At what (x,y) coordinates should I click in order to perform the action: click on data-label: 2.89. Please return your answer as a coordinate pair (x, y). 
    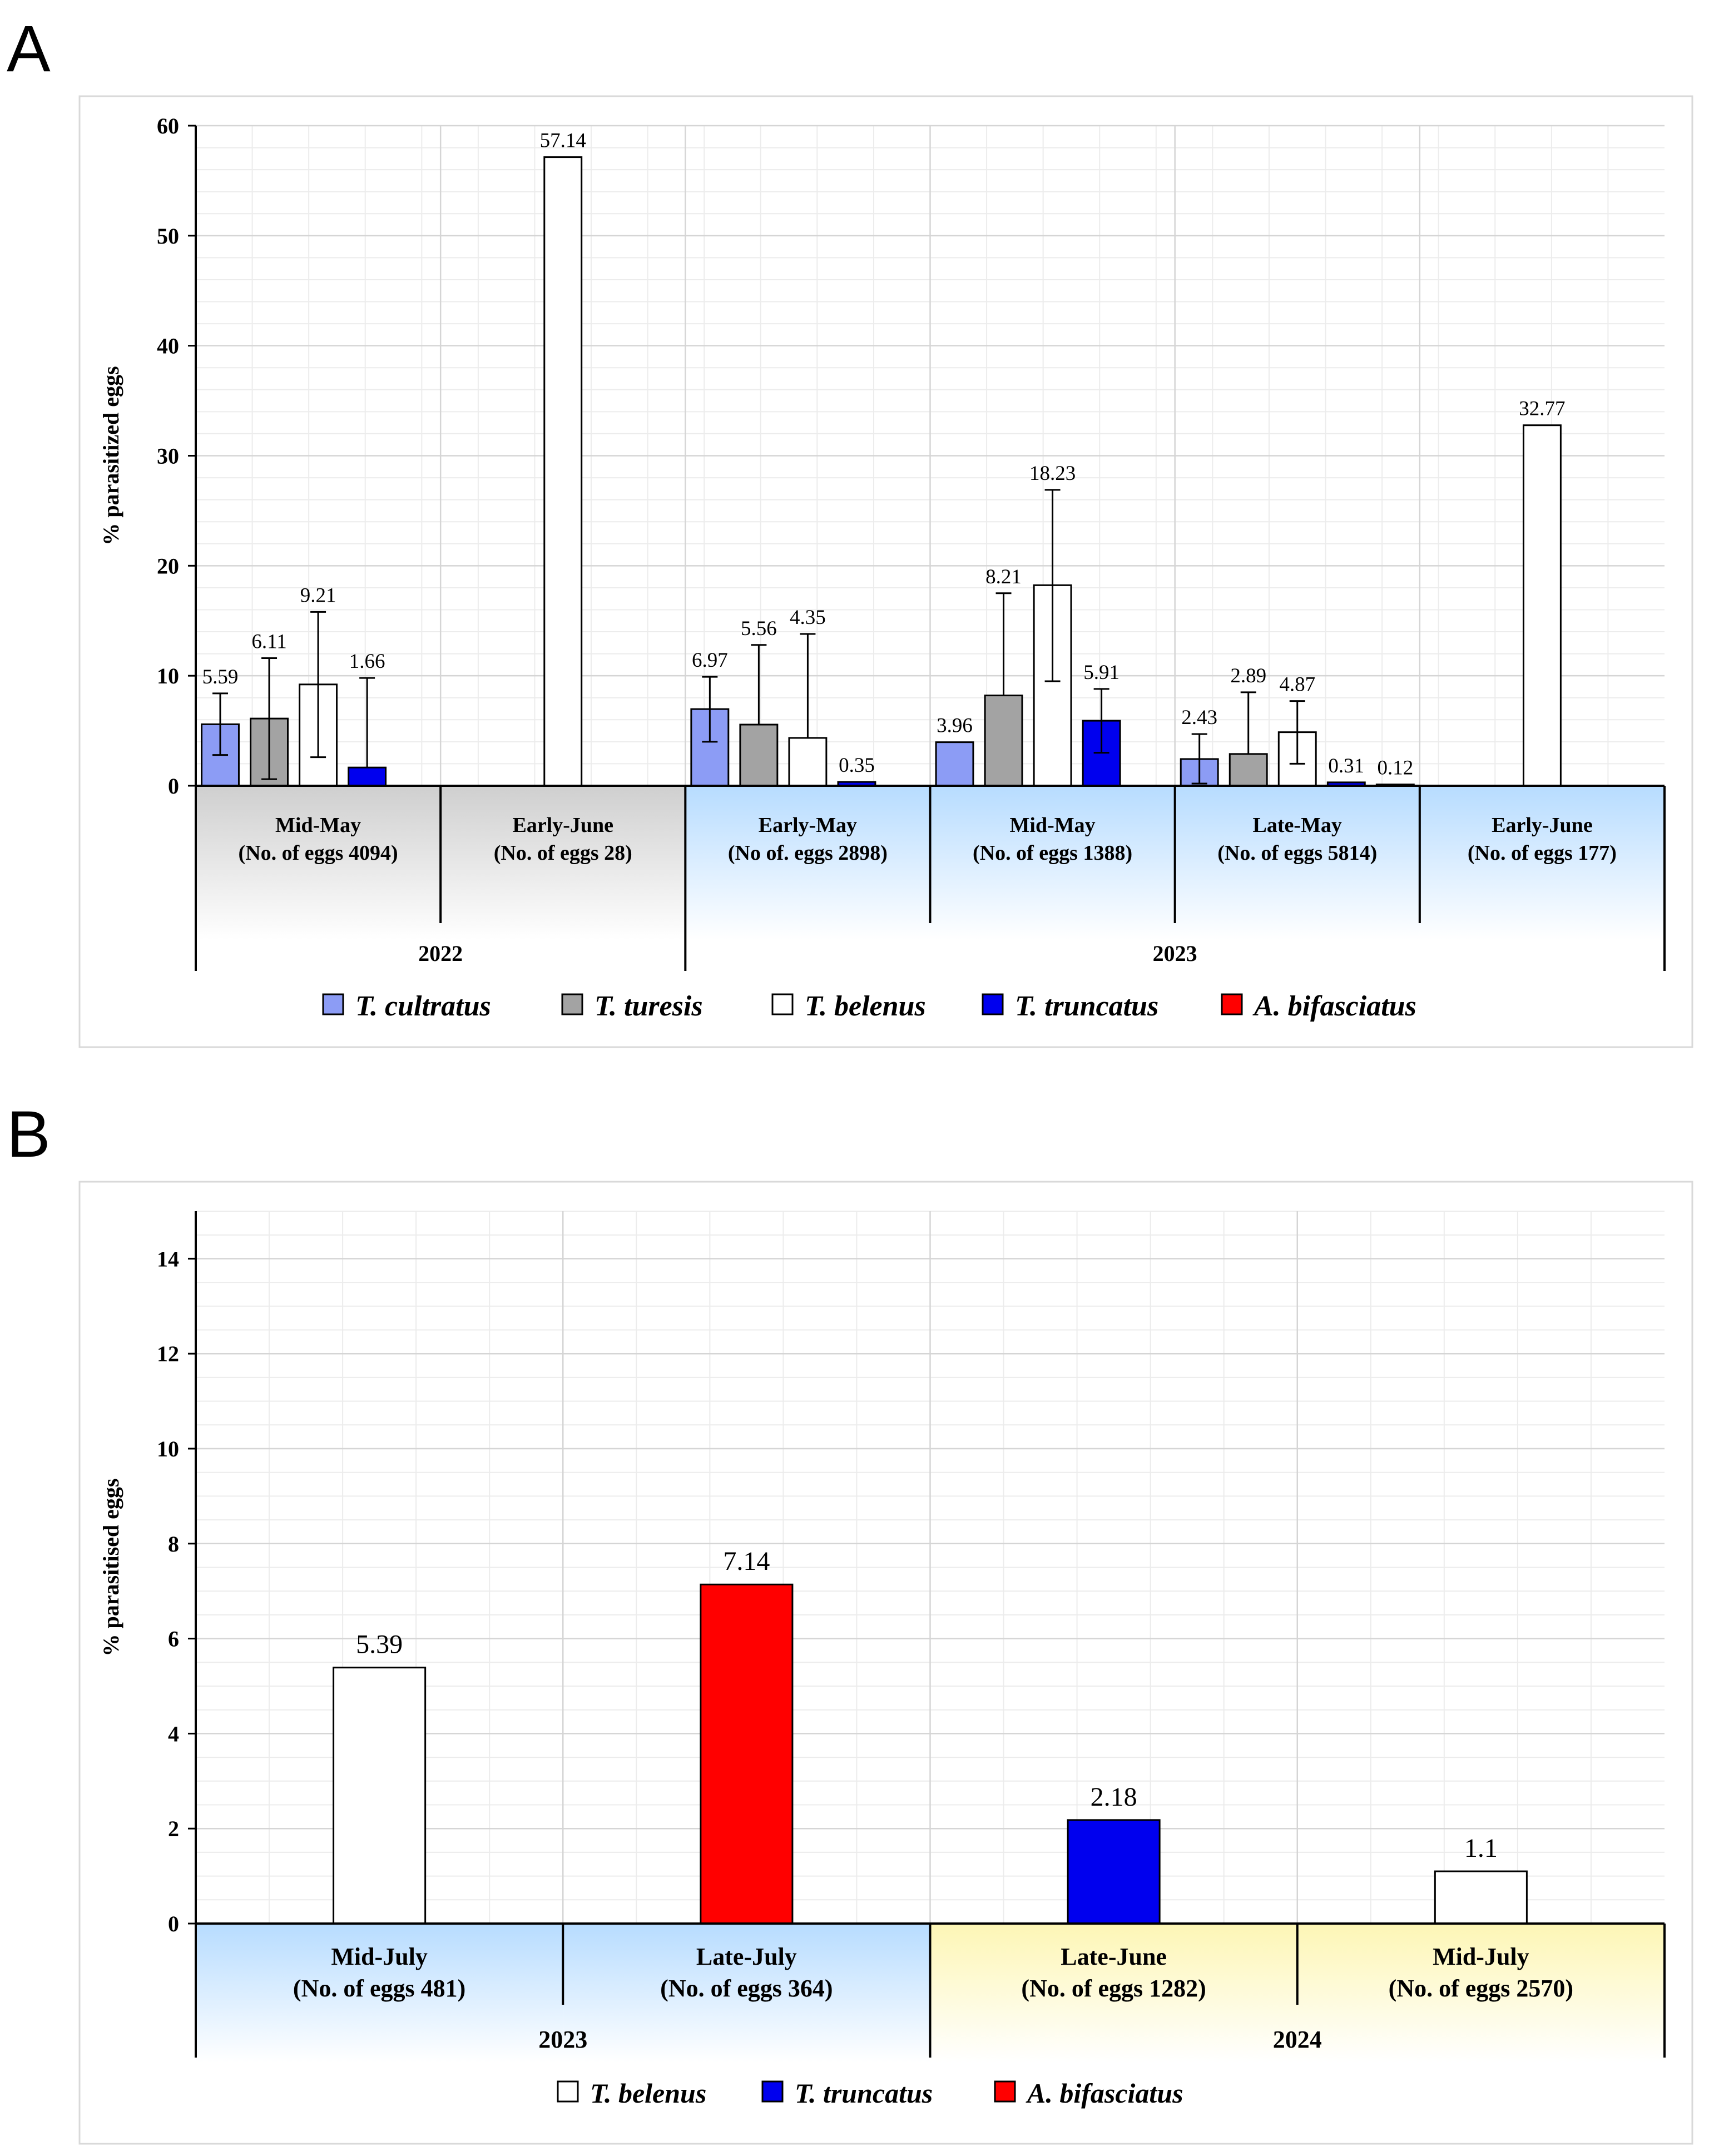
    Looking at the image, I should click on (1248, 676).